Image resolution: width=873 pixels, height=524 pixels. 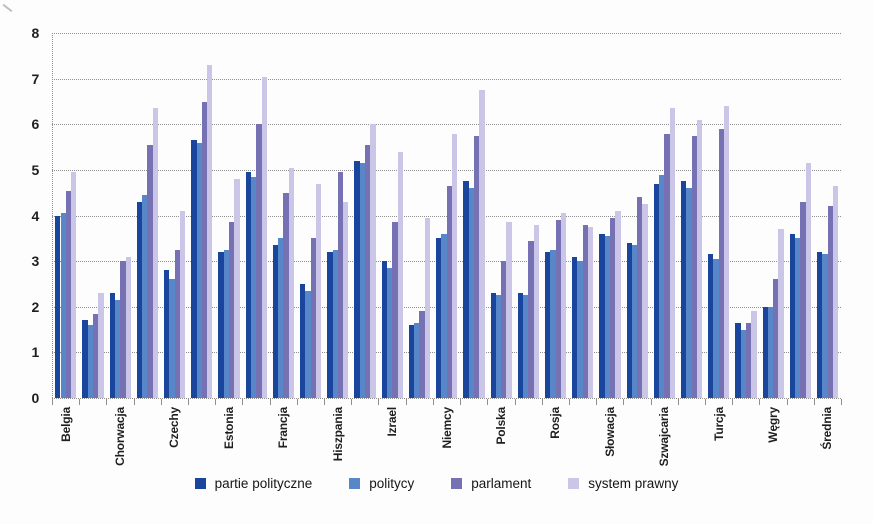 What do you see at coordinates (283, 428) in the screenshot?
I see `x-axis-label: Francja` at bounding box center [283, 428].